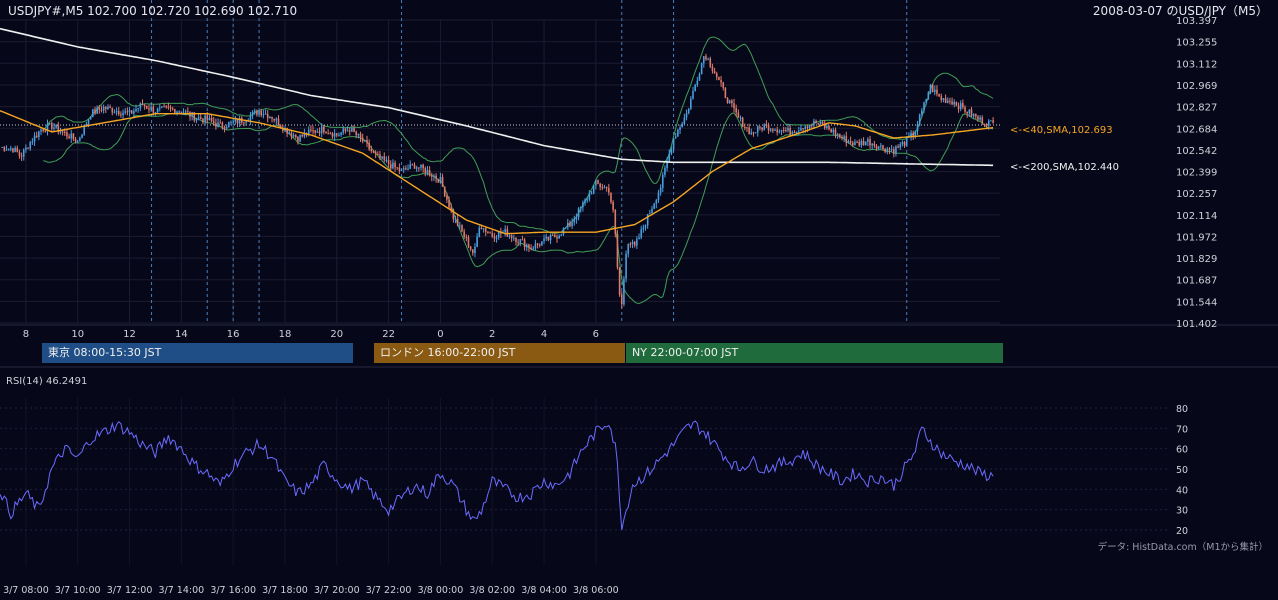  Describe the element at coordinates (46, 381) in the screenshot. I see `rsi-title: RSI(14) 46.2491` at that location.